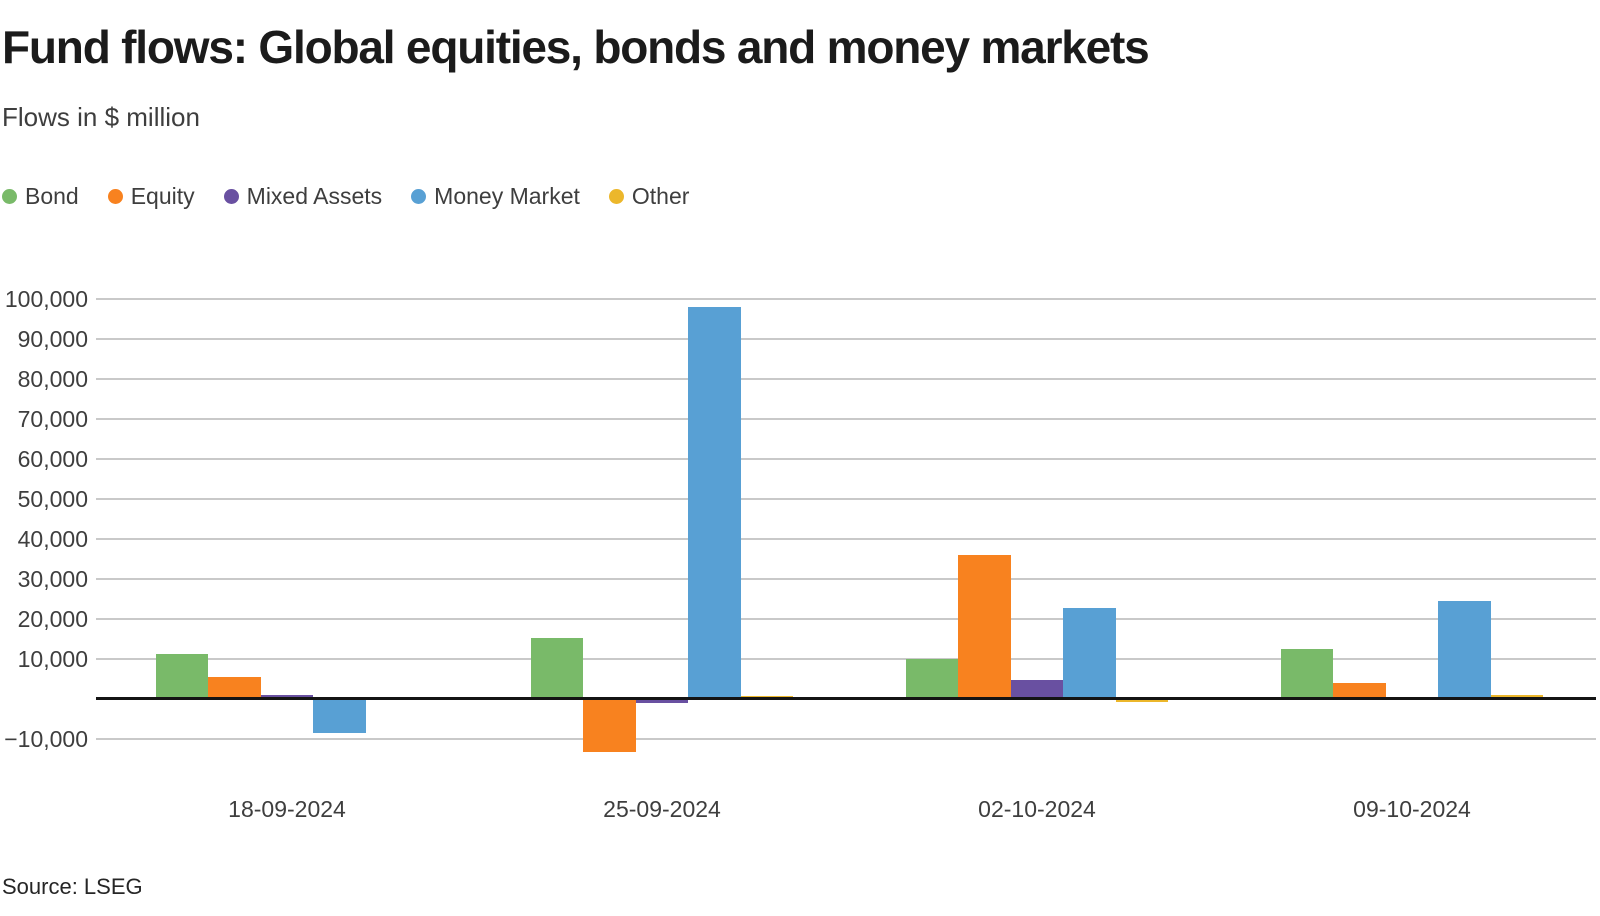 This screenshot has height=916, width=1600. I want to click on x-axis-category-label: 09-10-2024, so click(1412, 809).